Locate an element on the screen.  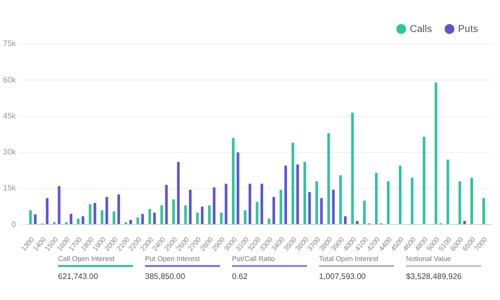
y-tick-label: 45k is located at coordinates (9, 115).